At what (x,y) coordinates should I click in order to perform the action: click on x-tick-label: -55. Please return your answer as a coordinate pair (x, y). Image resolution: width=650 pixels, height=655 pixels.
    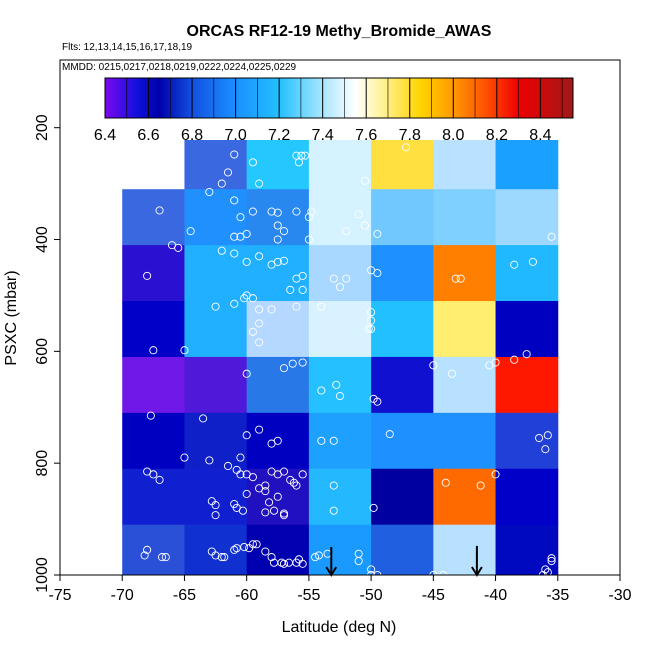
    Looking at the image, I should click on (308, 595).